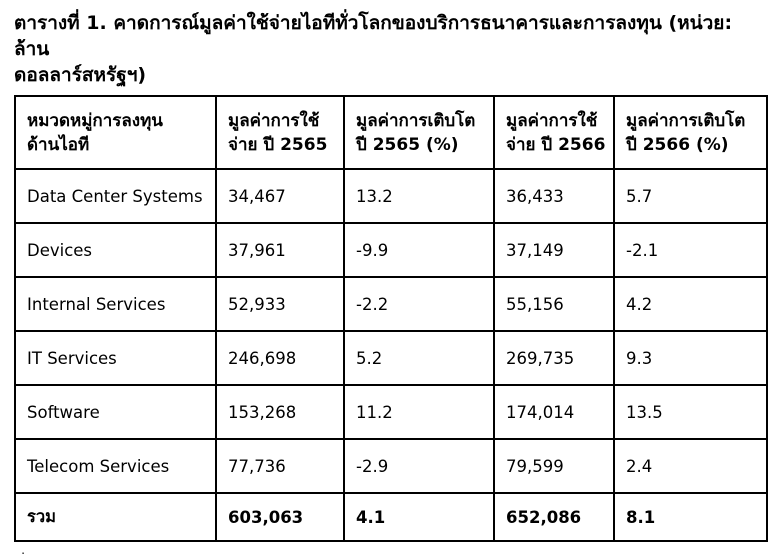 This screenshot has height=554, width=780. I want to click on growth-2566-cell: 4.2, so click(690, 304).